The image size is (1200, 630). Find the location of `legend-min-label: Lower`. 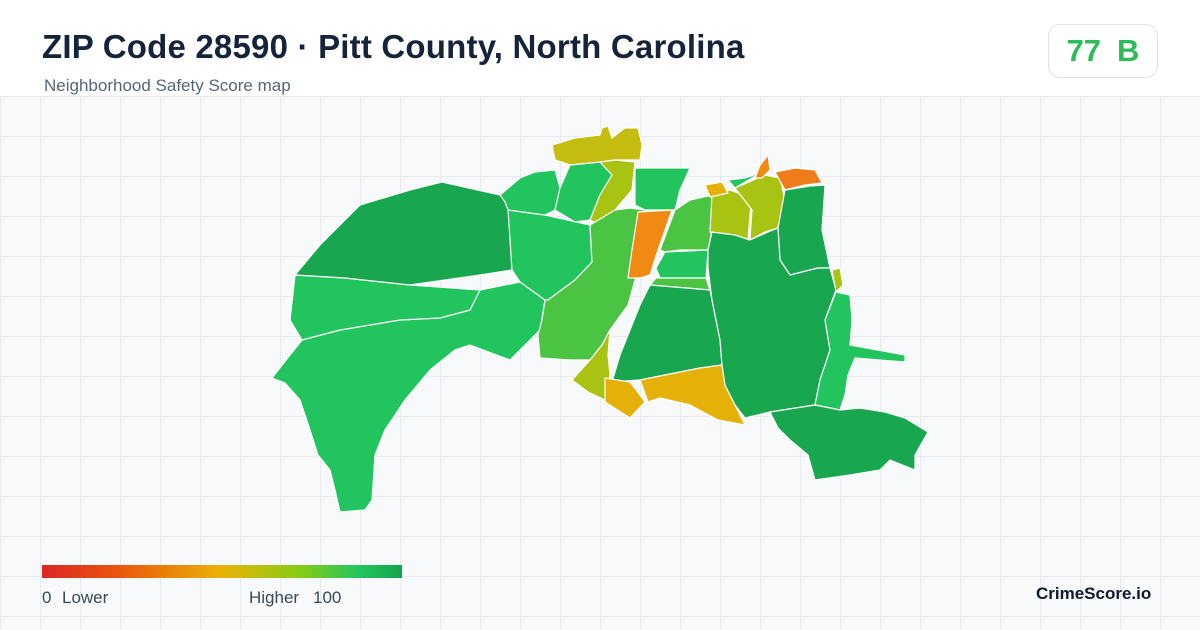

legend-min-label: Lower is located at coordinates (85, 597).